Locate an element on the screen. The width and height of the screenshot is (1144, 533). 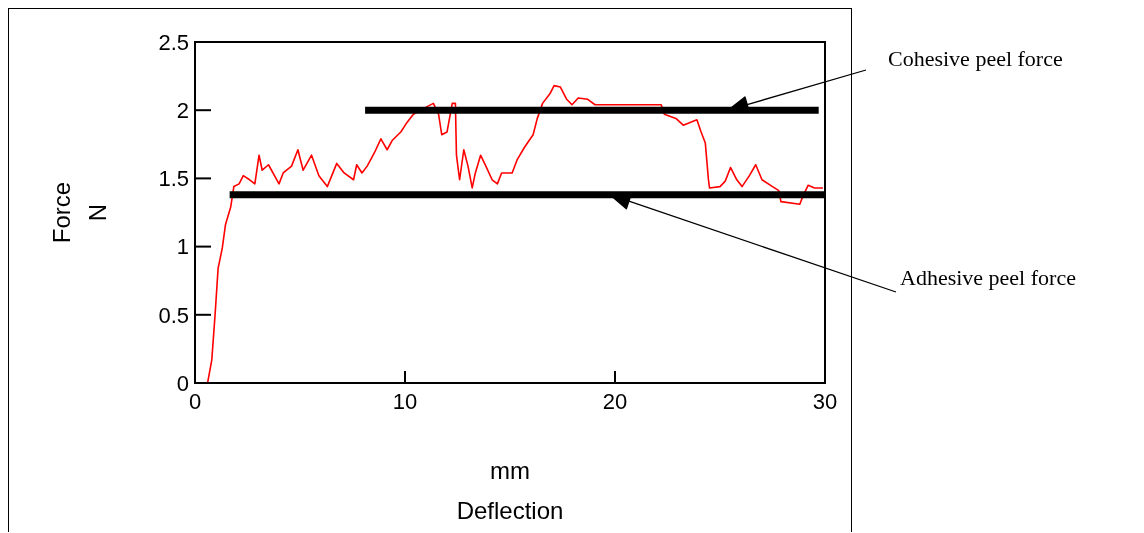
y-tick-label: 0.5 is located at coordinates (173, 315).